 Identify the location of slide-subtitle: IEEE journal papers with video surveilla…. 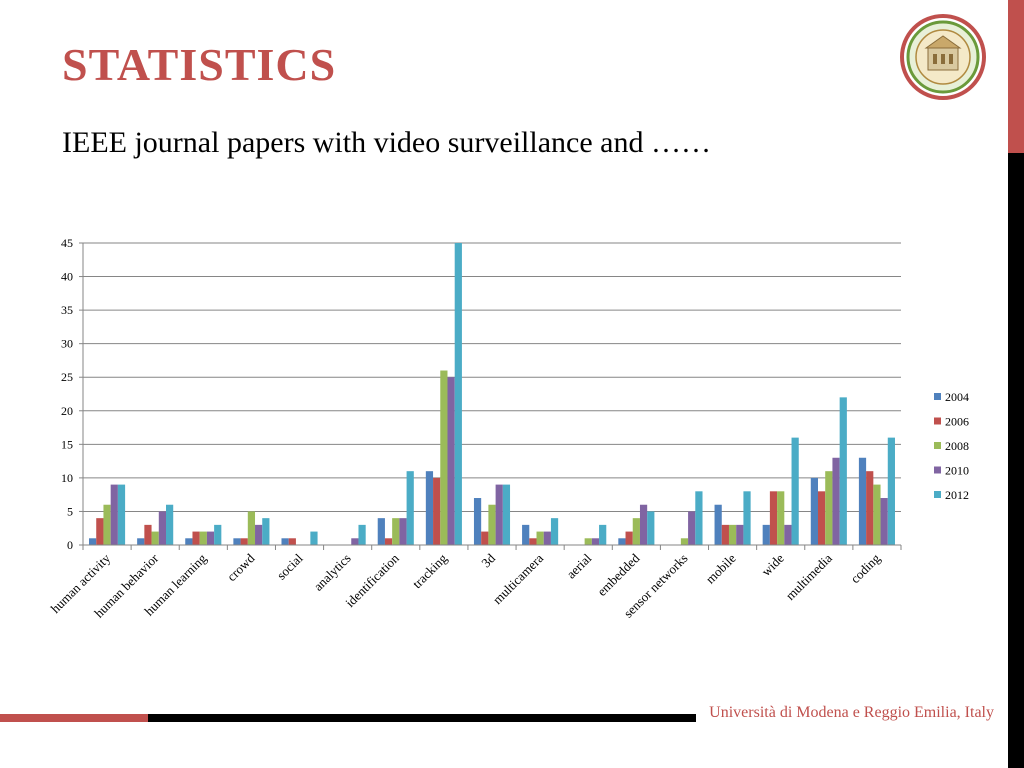
(386, 142).